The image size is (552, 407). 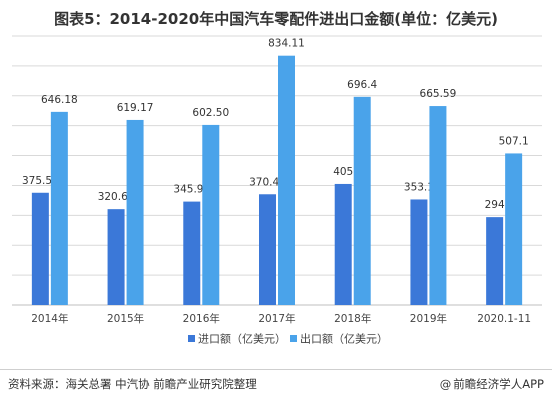 What do you see at coordinates (135, 108) in the screenshot?
I see `export-value-label: 619.17` at bounding box center [135, 108].